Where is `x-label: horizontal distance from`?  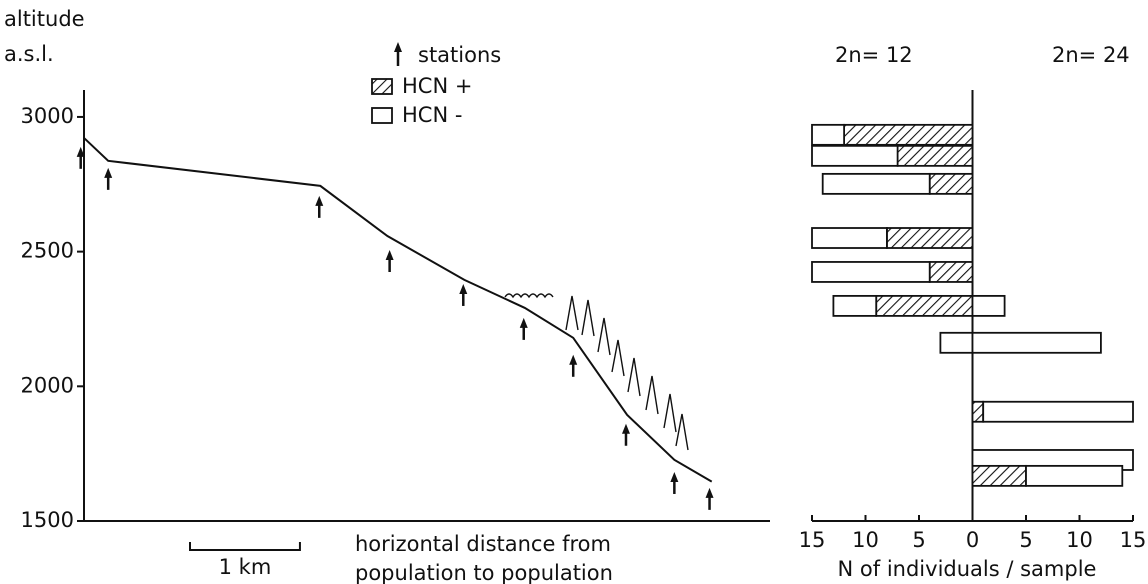
x-label: horizontal distance from is located at coordinates (483, 544).